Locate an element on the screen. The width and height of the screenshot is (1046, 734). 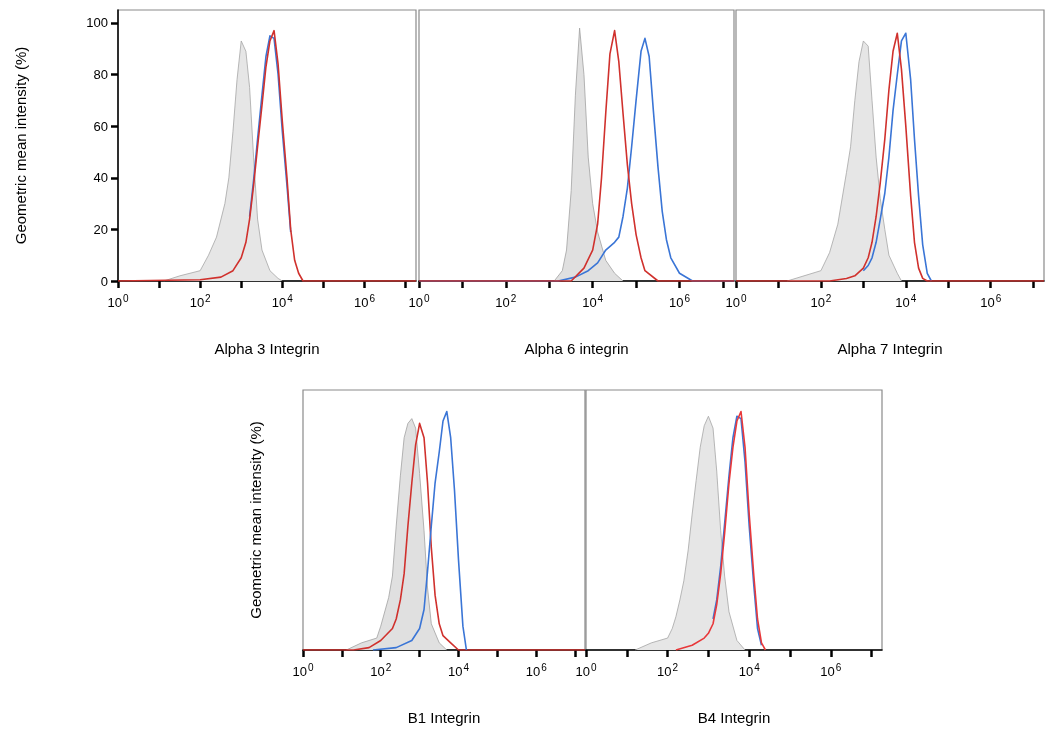
y-tick-label: 100 is located at coordinates (97, 23).